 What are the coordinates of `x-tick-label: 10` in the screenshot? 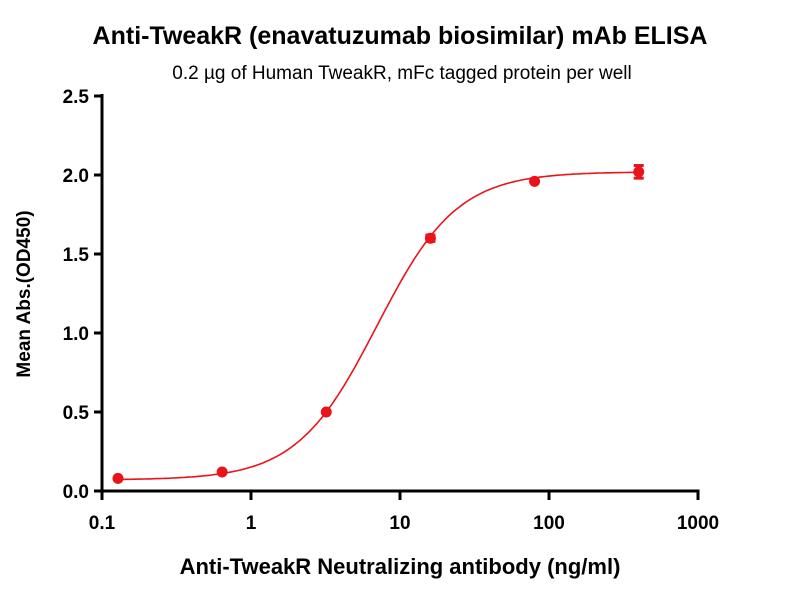 It's located at (399, 523).